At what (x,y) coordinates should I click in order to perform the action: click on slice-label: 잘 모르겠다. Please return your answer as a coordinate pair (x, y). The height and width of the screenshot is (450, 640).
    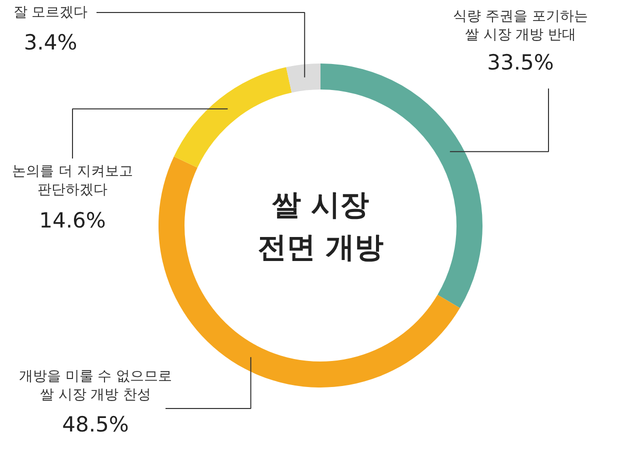
    Looking at the image, I should click on (50, 12).